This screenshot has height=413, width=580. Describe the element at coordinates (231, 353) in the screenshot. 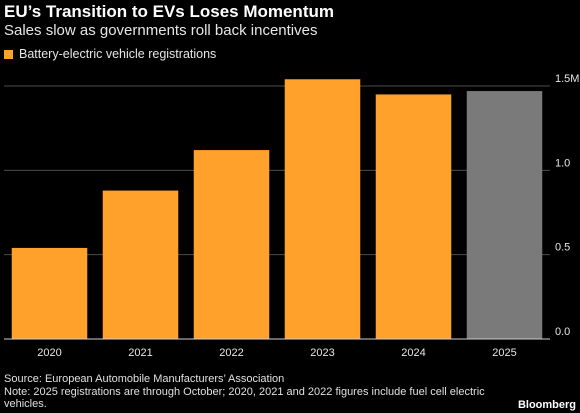

I see `x-tick-label: 2022` at that location.